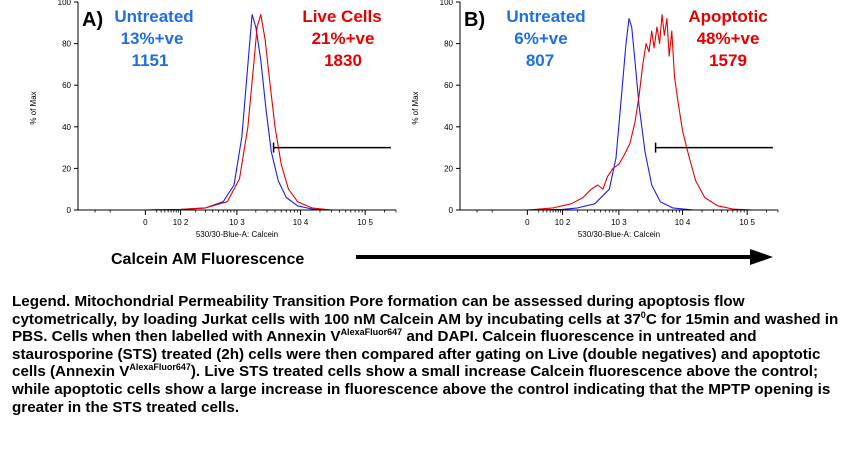  Describe the element at coordinates (207, 259) in the screenshot. I see `axis-caption: Calcein AM Fluorescence` at that location.